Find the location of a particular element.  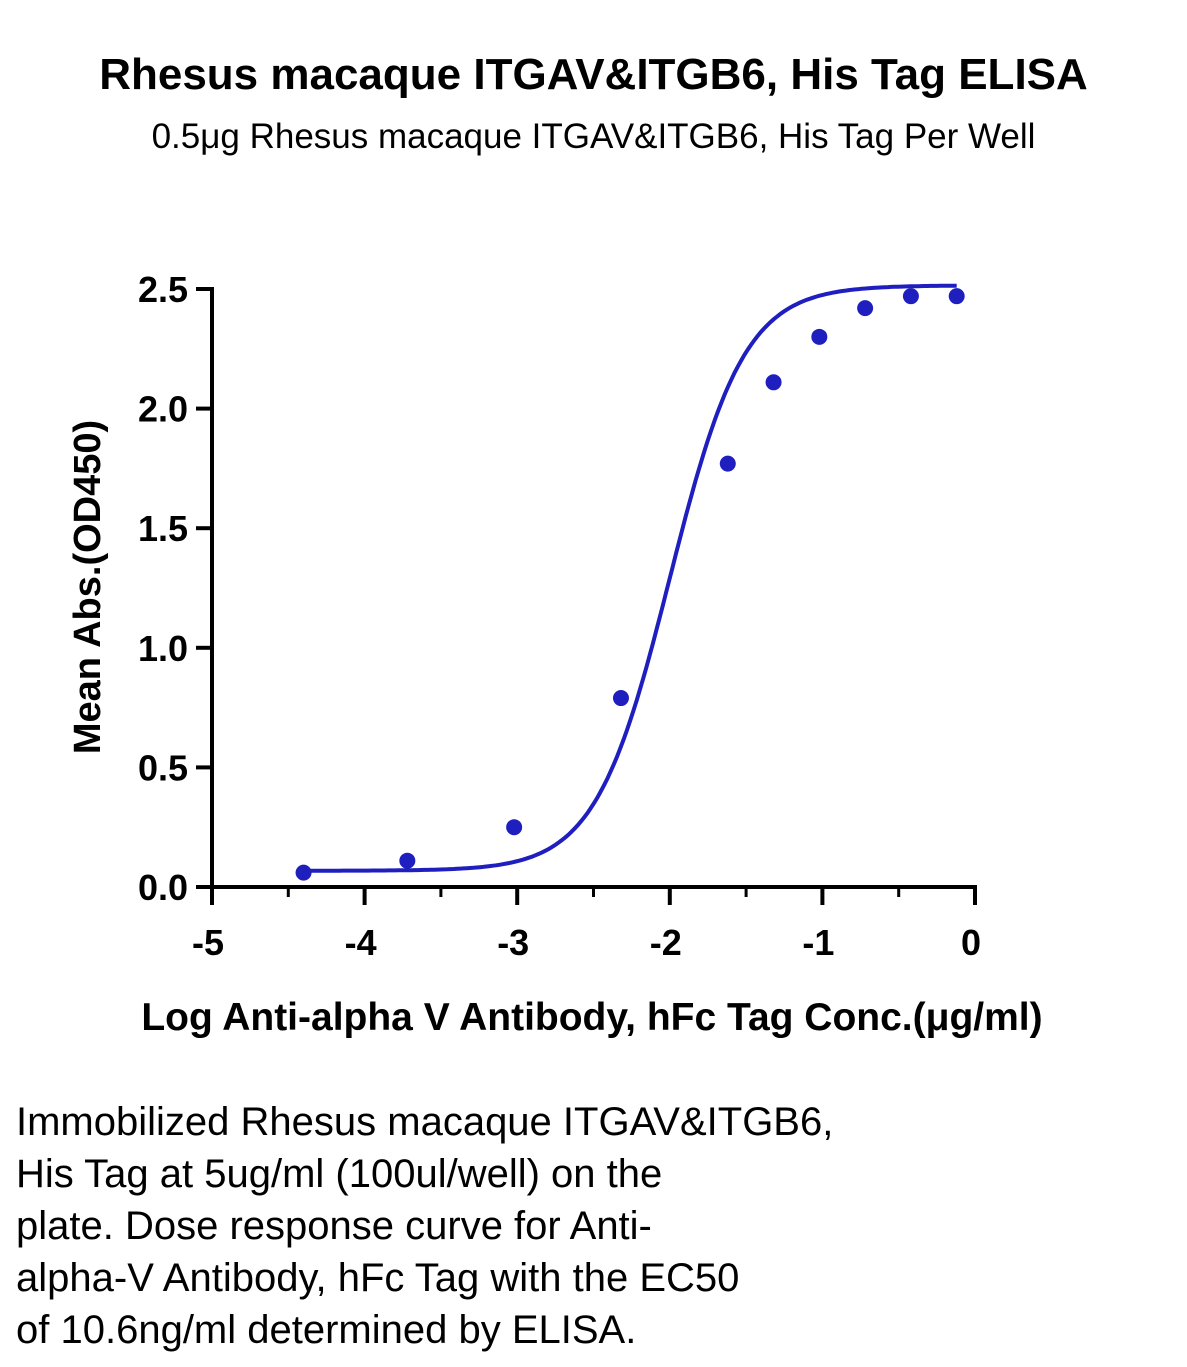

caption-line: His Tag at 5ug/ml (100ul/well) on the is located at coordinates (339, 1174).